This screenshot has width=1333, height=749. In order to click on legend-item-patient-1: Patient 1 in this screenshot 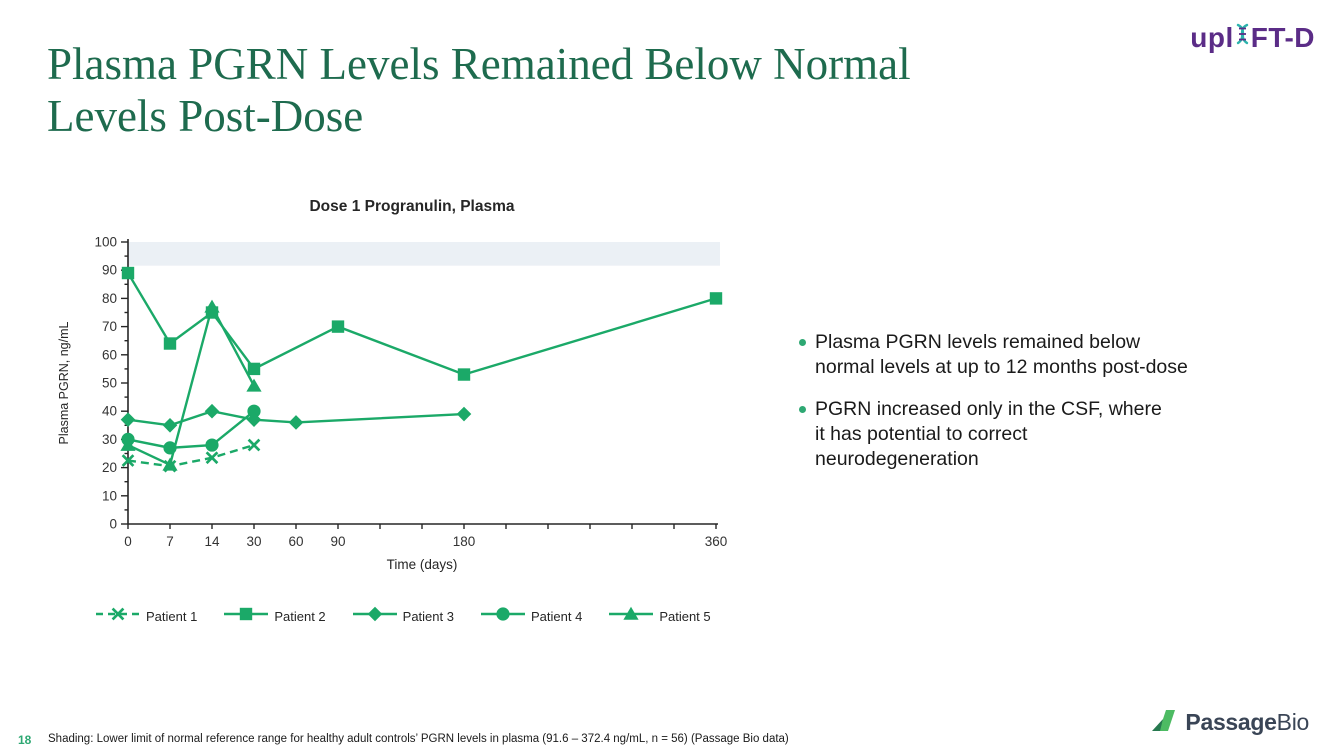, I will do `click(146, 616)`.